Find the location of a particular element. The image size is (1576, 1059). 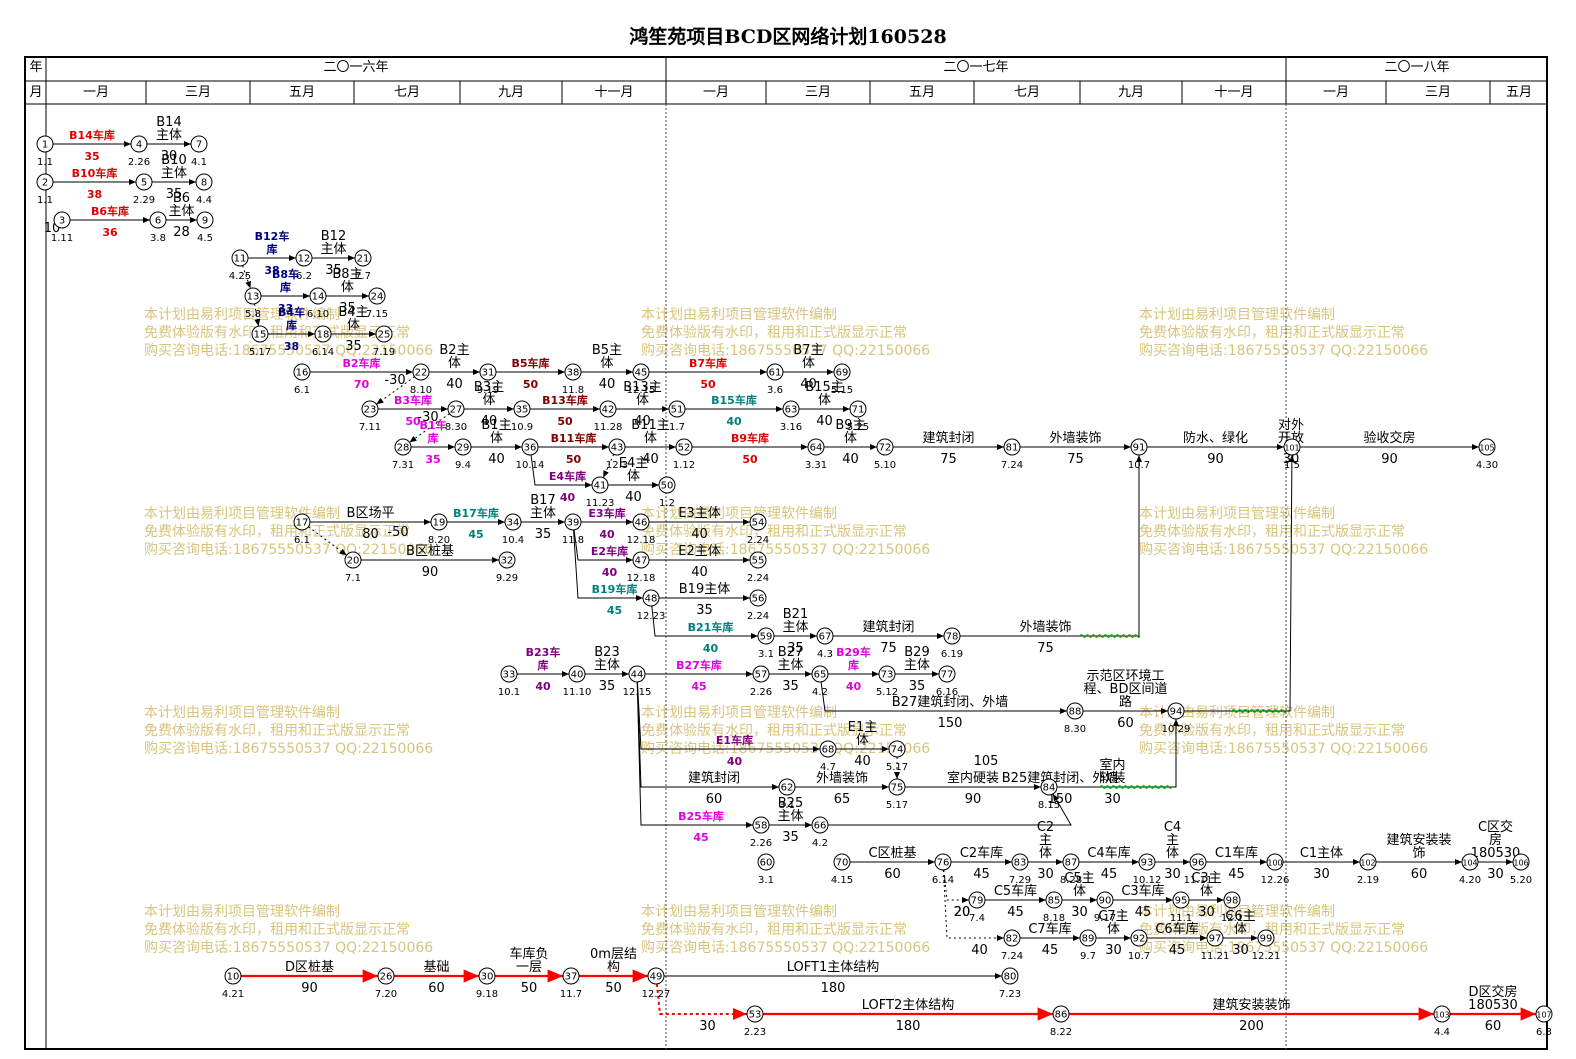

activity-name: B9主体 is located at coordinates (850, 432).